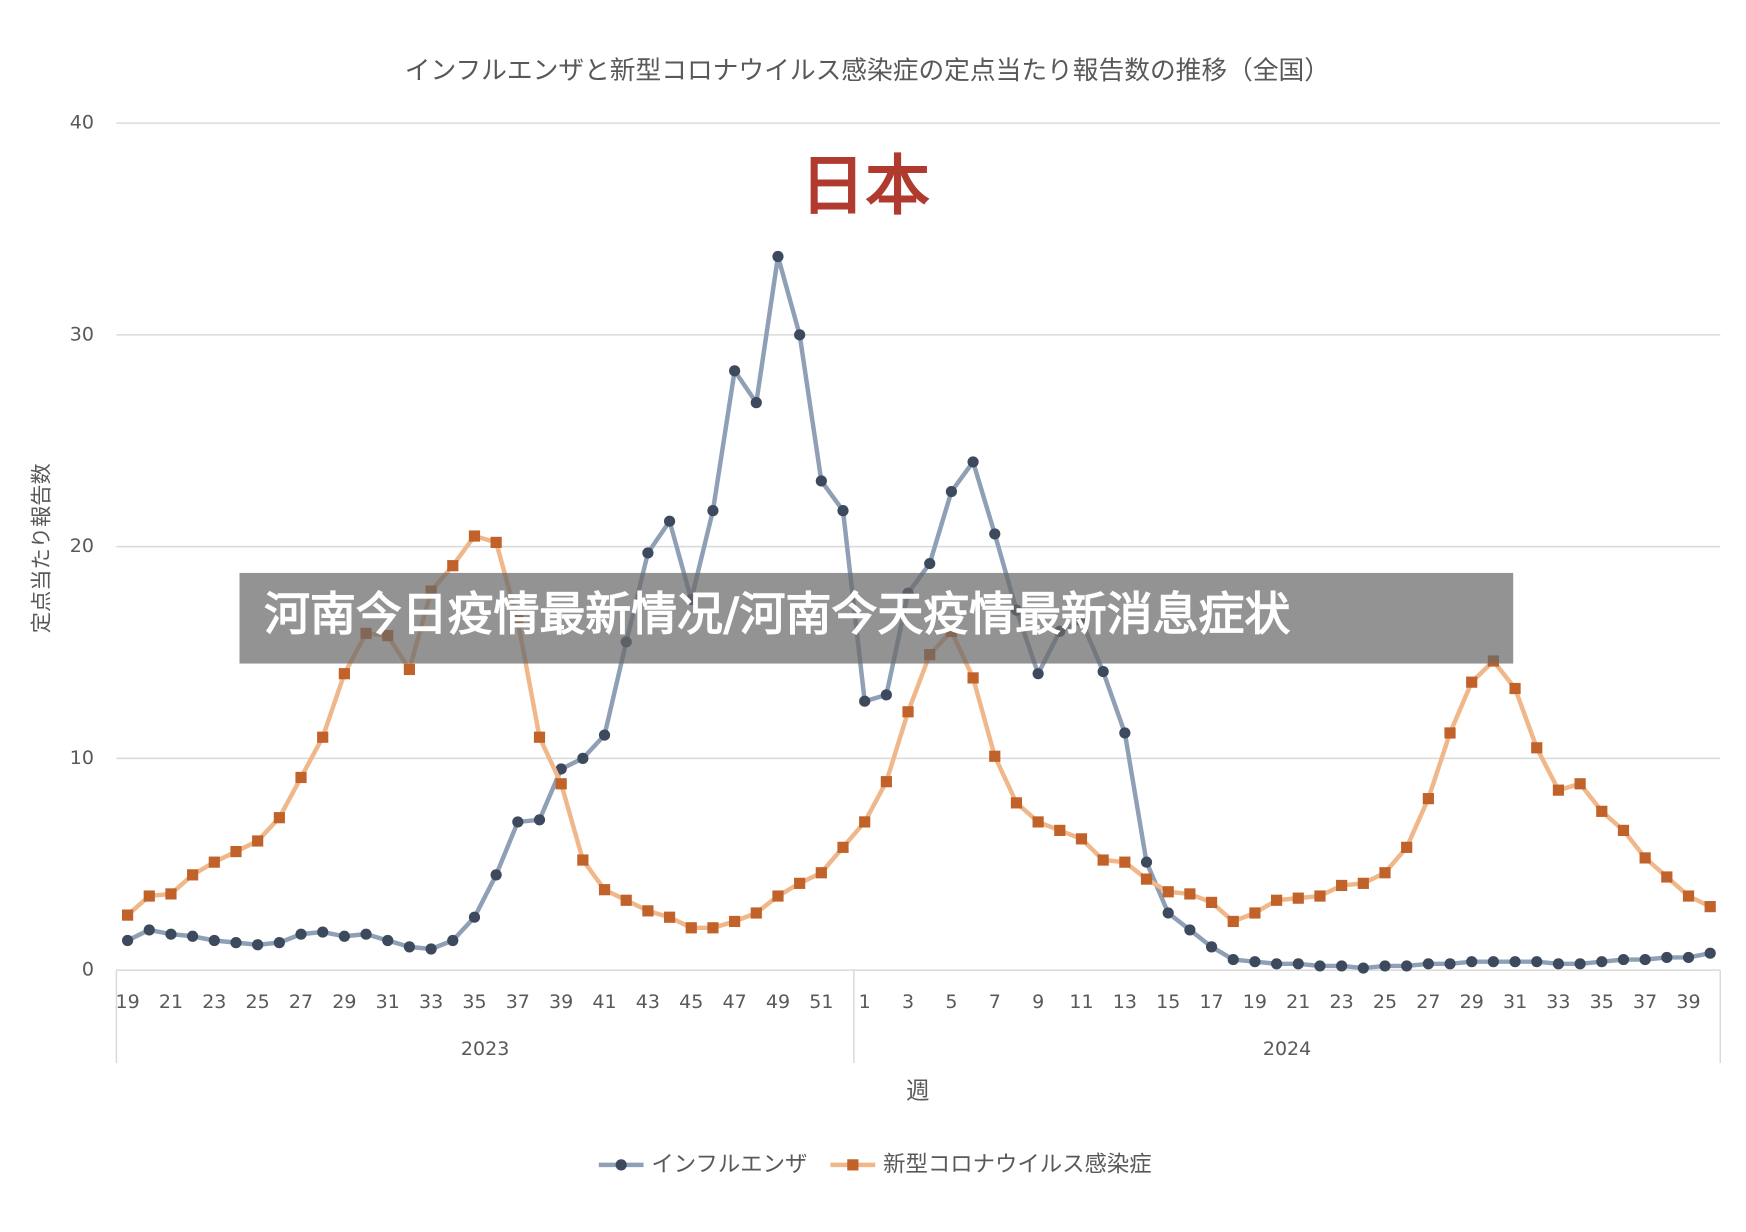  Describe the element at coordinates (1017, 1164) in the screenshot. I see `legend-label: 新型コロナウイルス感染症` at that location.